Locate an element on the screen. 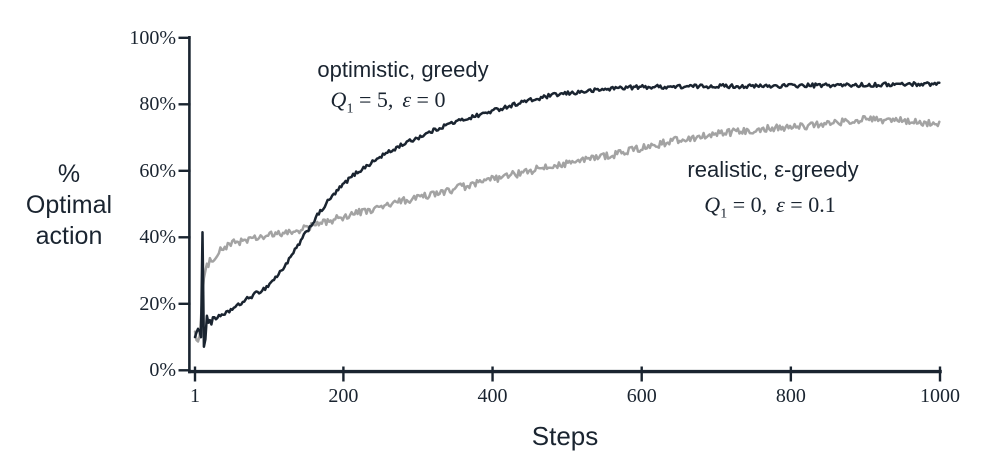 The height and width of the screenshot is (468, 988). y-axis-title-line2: Optimal is located at coordinates (69, 205).